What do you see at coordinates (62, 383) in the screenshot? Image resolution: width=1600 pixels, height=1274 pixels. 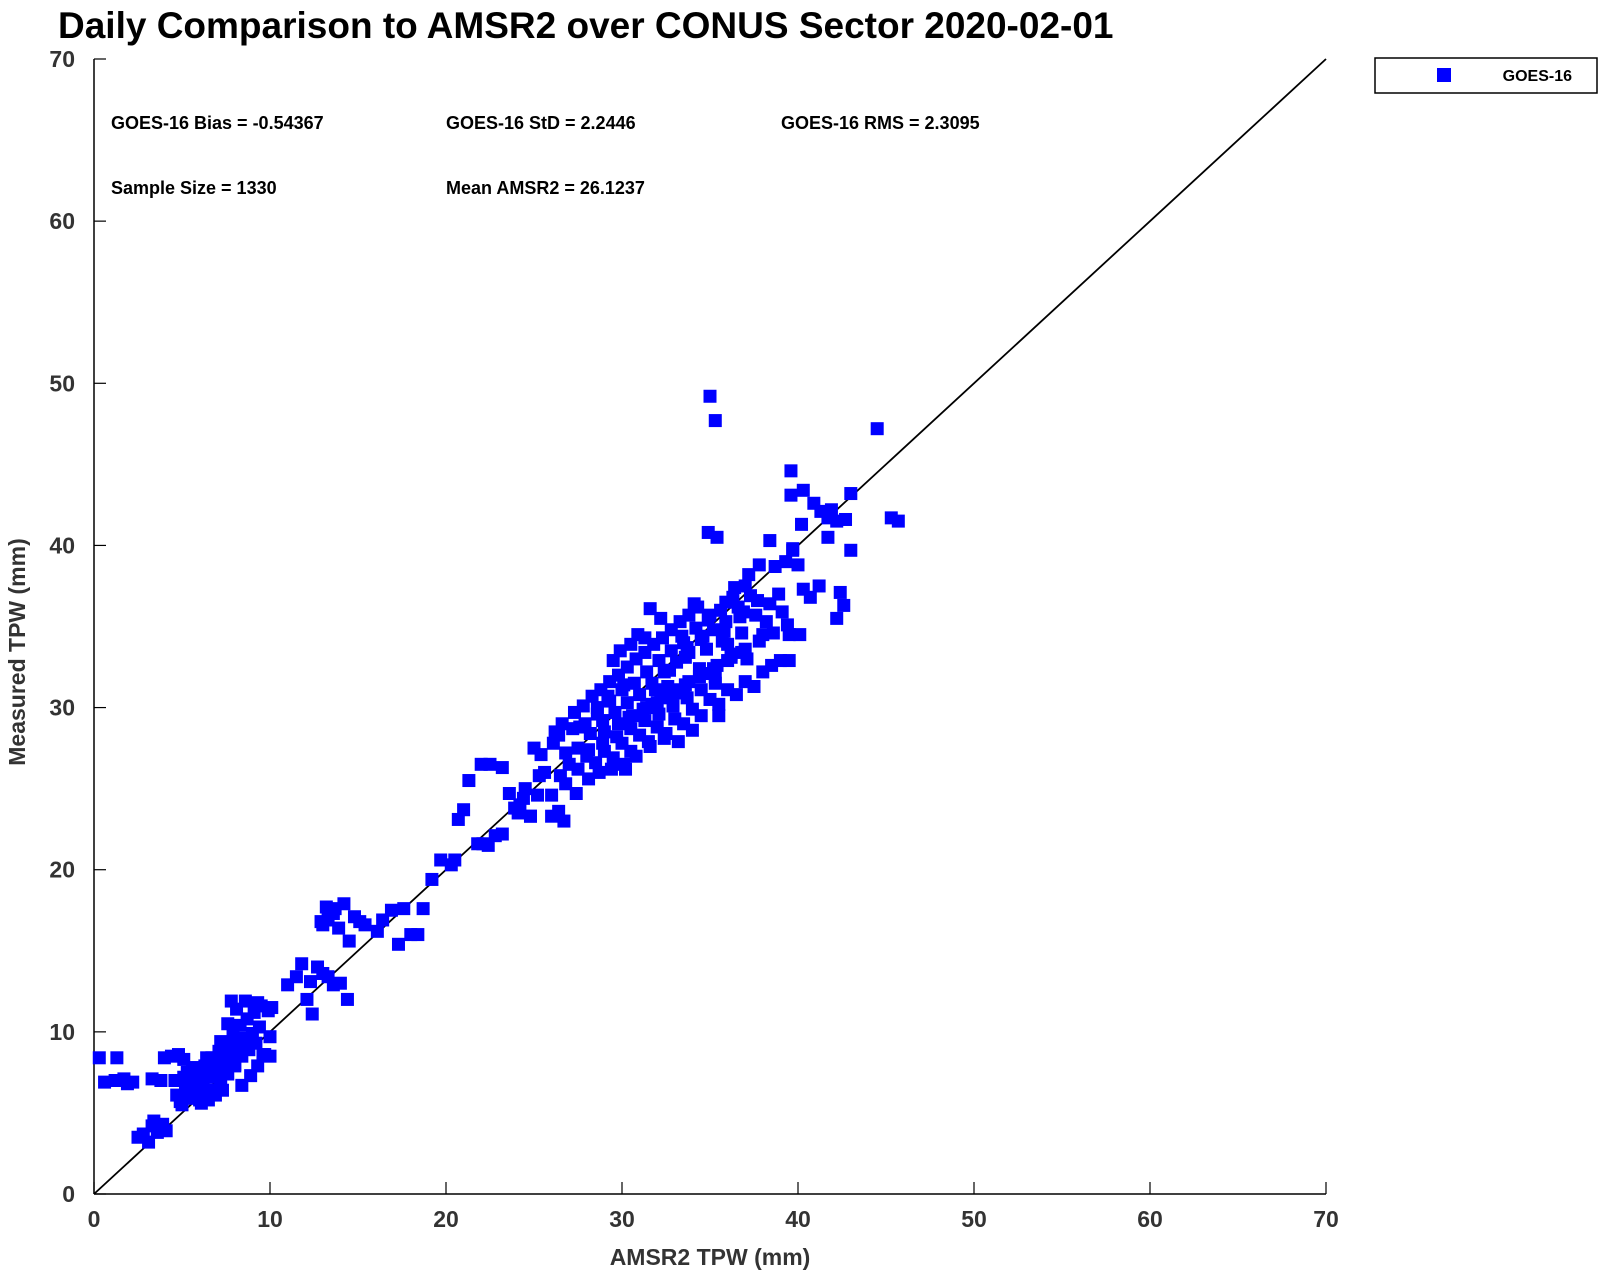 I see `y-tick-label: 50` at bounding box center [62, 383].